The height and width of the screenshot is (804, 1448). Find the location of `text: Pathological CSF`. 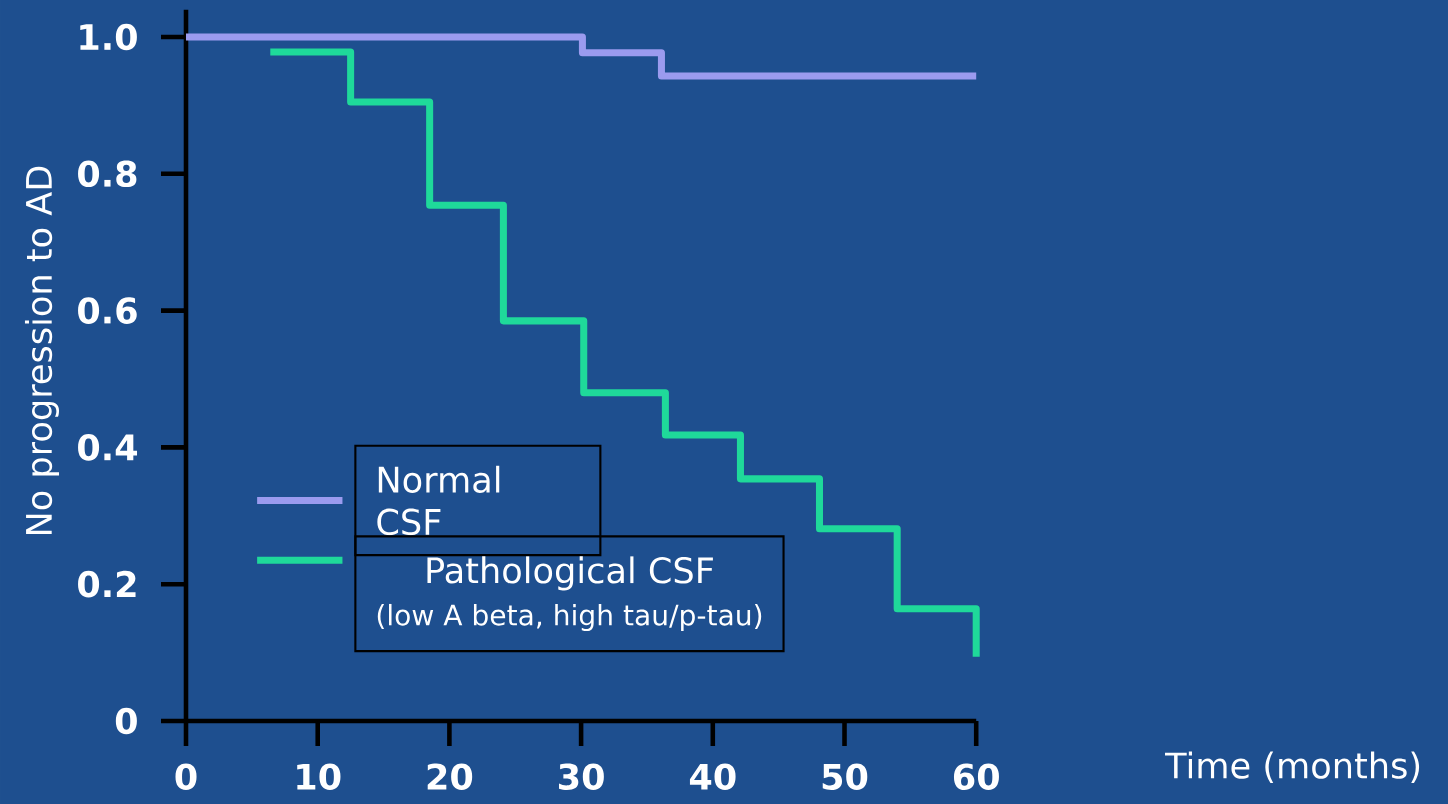

text: Pathological CSF is located at coordinates (570, 573).